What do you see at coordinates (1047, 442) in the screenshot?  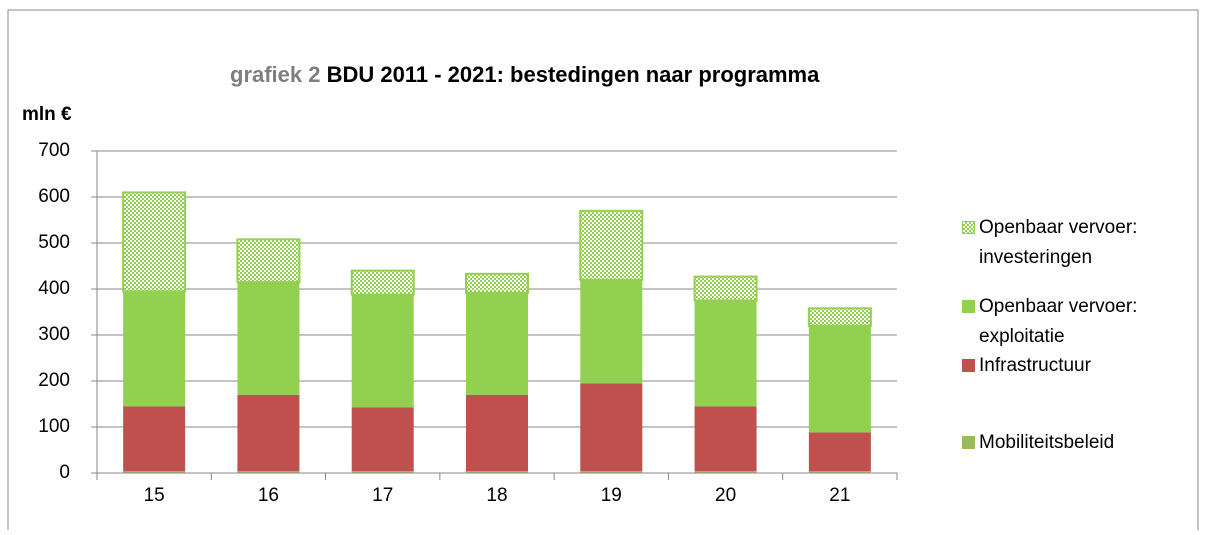 I see `legend-label: Mobiliteitsbeleid` at bounding box center [1047, 442].